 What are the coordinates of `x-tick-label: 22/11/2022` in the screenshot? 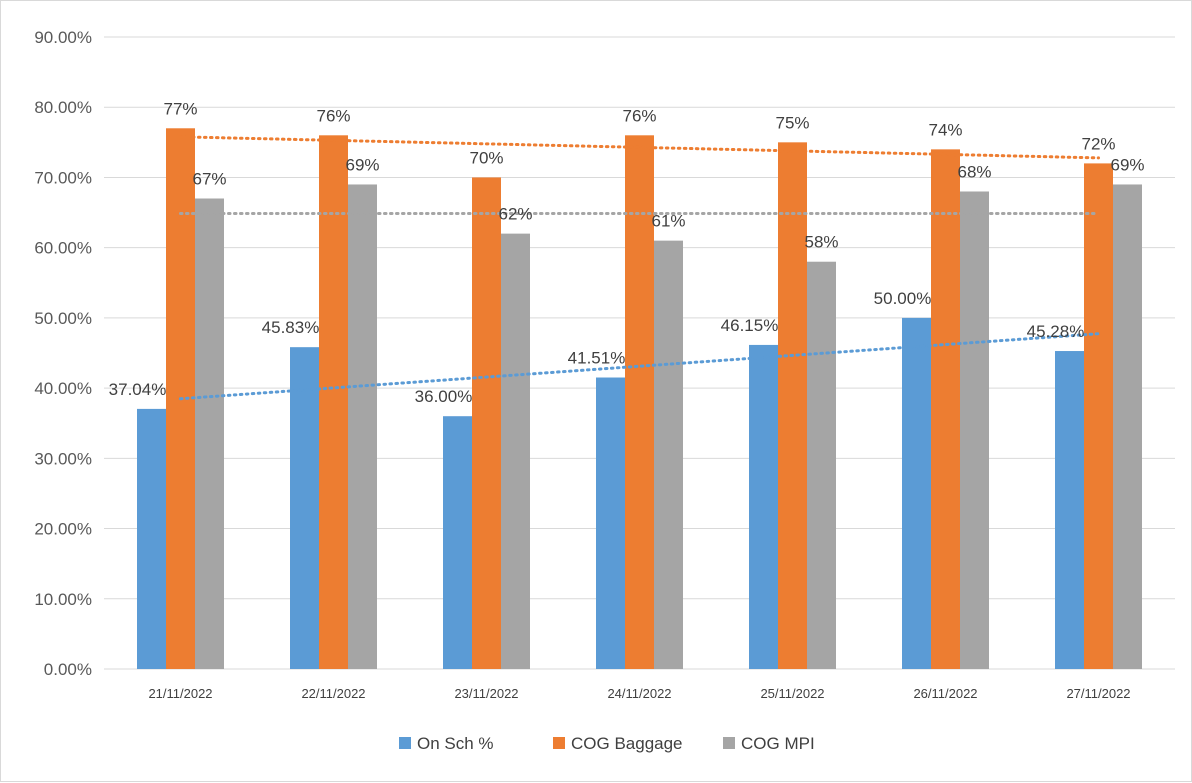 It's located at (333, 693).